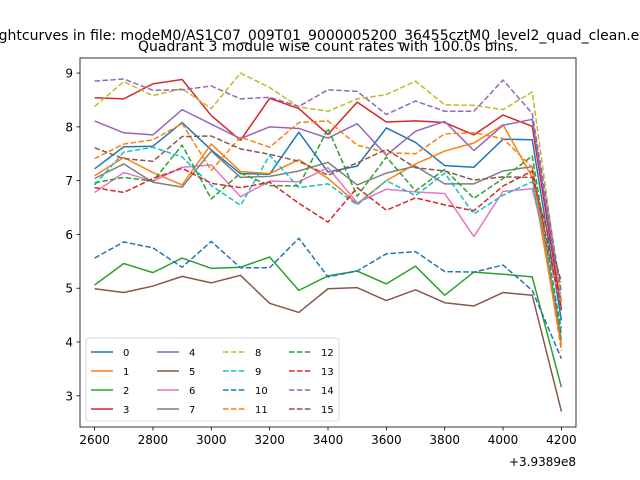  I want to click on x-tick-label: 3800, so click(444, 440).